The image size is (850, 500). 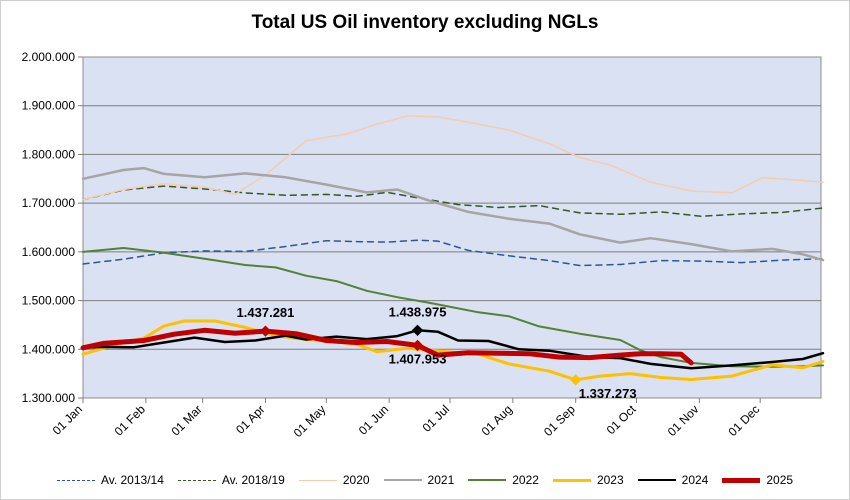 What do you see at coordinates (130, 420) in the screenshot?
I see `x-tick-label: 01 Feb` at bounding box center [130, 420].